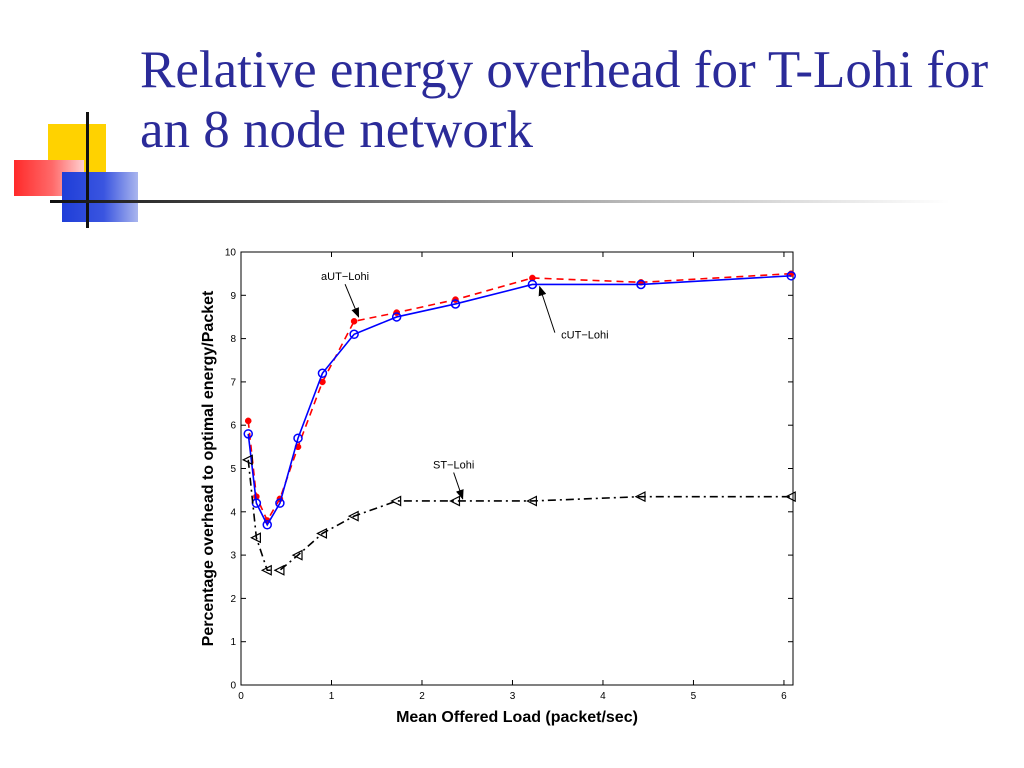 The image size is (1024, 768). Describe the element at coordinates (241, 696) in the screenshot. I see `x-tick-label: 0` at that location.